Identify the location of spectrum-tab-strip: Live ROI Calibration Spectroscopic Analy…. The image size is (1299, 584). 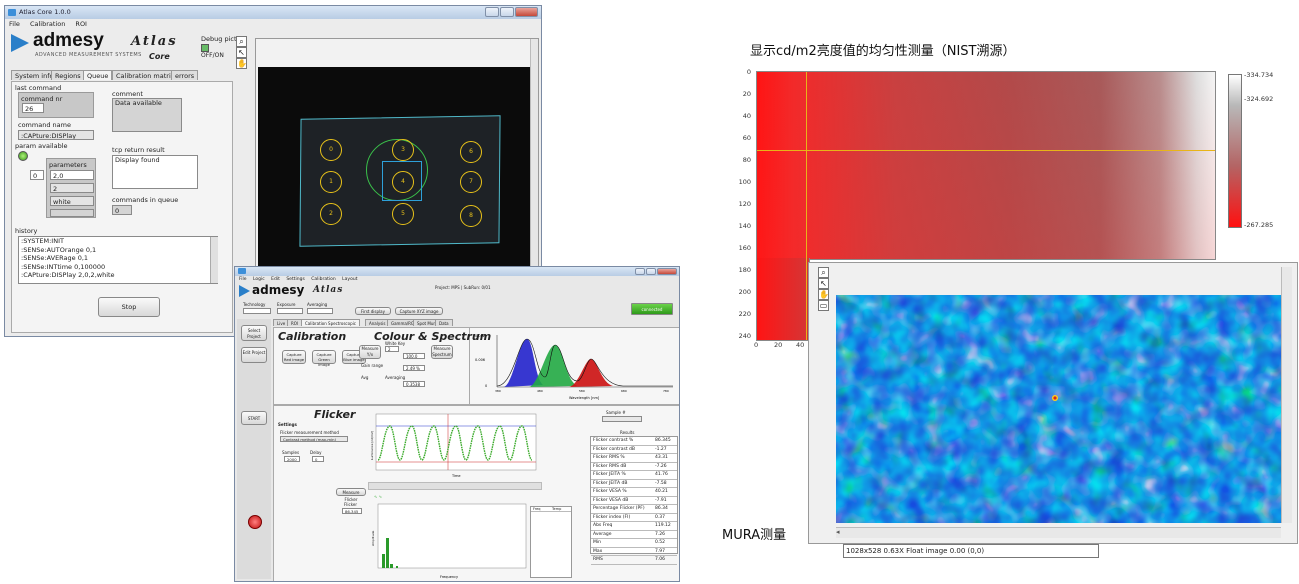
(476, 322).